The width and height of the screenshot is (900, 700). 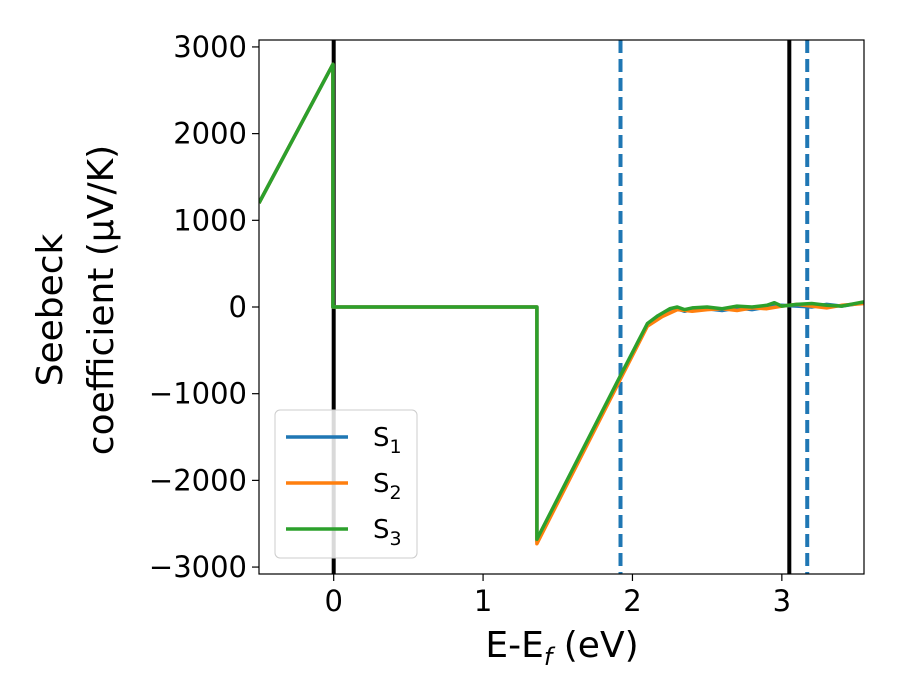 I want to click on x-axis-label: E-Ef (eV), so click(x=561, y=648).